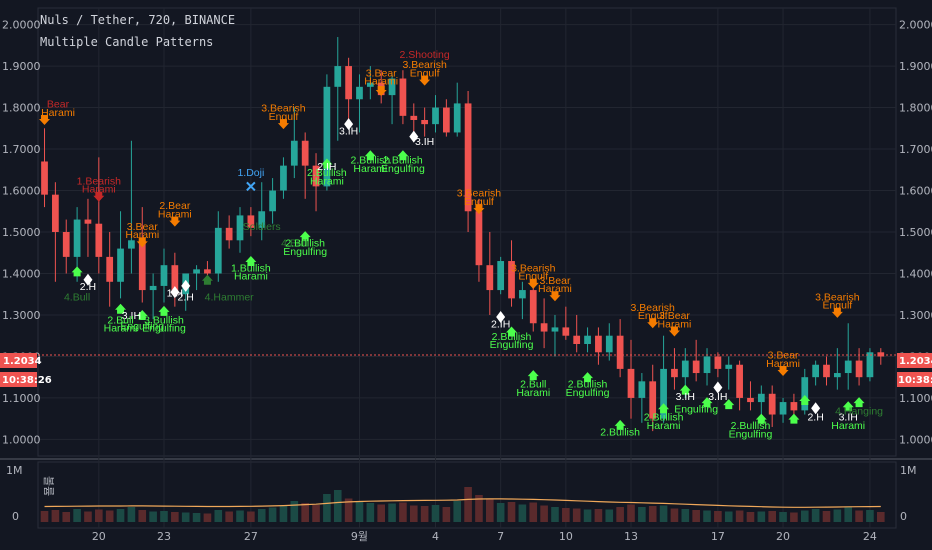 Image resolution: width=932 pixels, height=550 pixels. I want to click on x-tick-label: 13, so click(631, 536).